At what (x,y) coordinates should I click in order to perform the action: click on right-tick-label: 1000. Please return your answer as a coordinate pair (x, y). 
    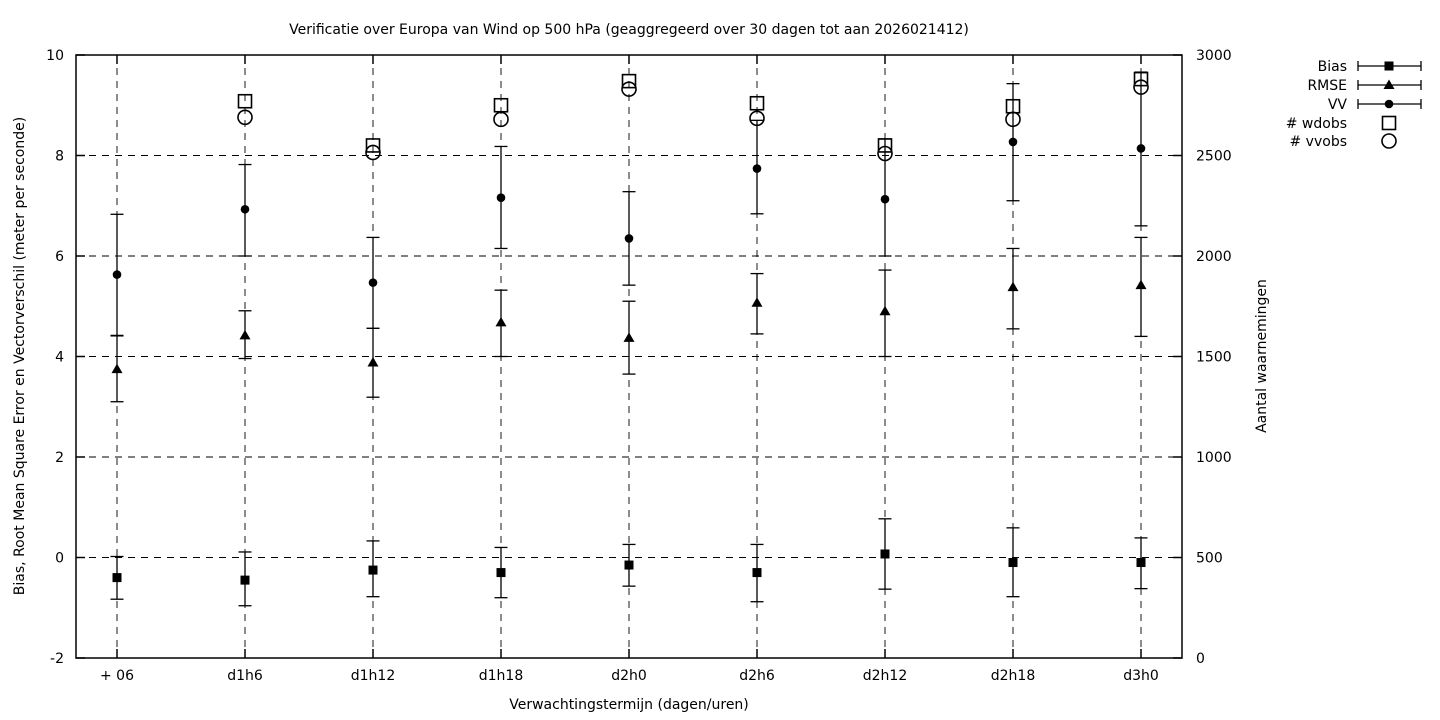
    Looking at the image, I should click on (1214, 458).